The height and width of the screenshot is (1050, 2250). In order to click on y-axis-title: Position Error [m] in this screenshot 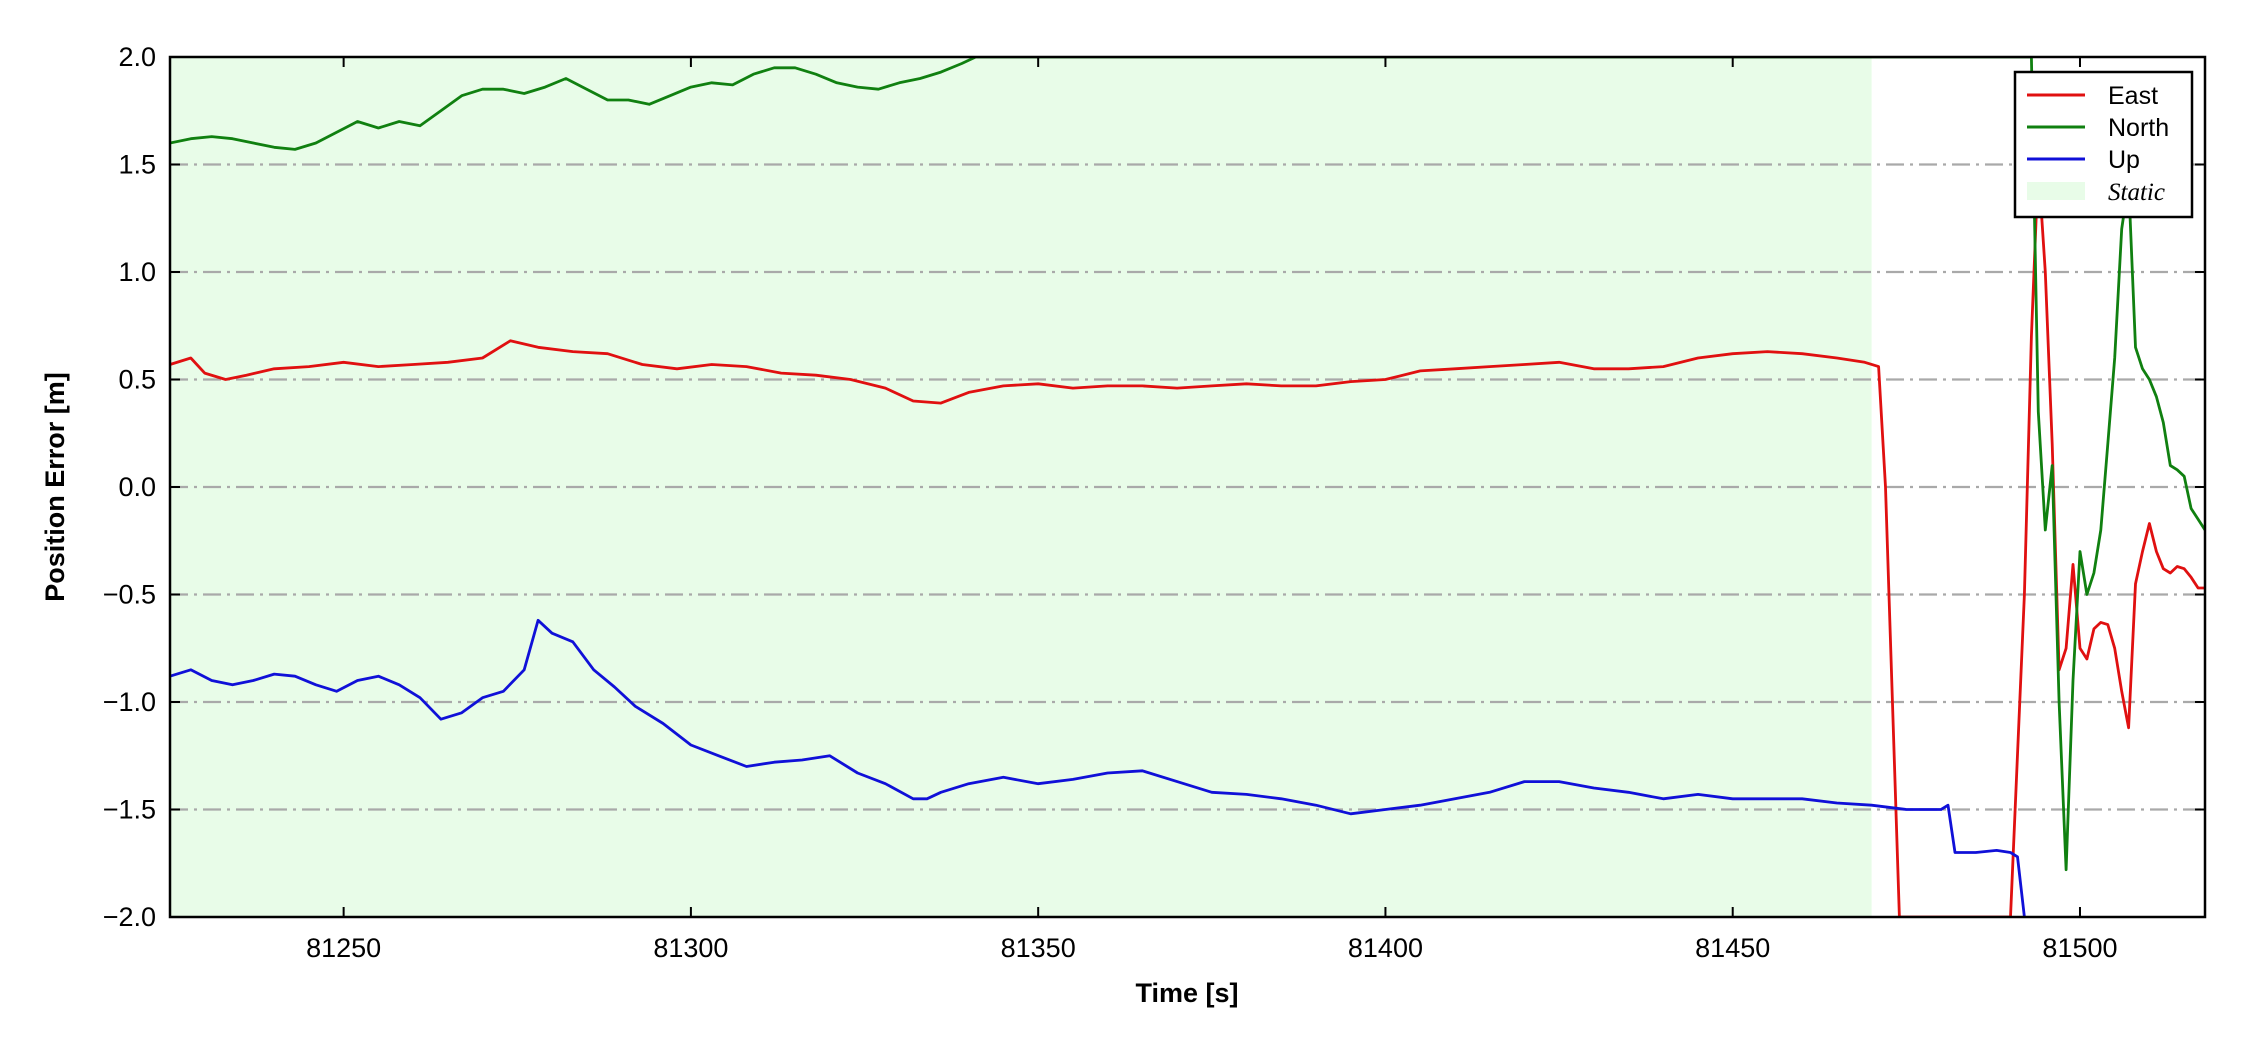, I will do `click(55, 487)`.